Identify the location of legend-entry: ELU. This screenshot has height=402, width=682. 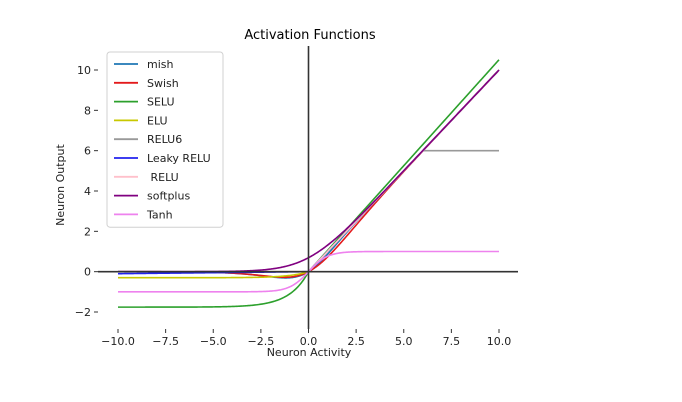
(157, 120).